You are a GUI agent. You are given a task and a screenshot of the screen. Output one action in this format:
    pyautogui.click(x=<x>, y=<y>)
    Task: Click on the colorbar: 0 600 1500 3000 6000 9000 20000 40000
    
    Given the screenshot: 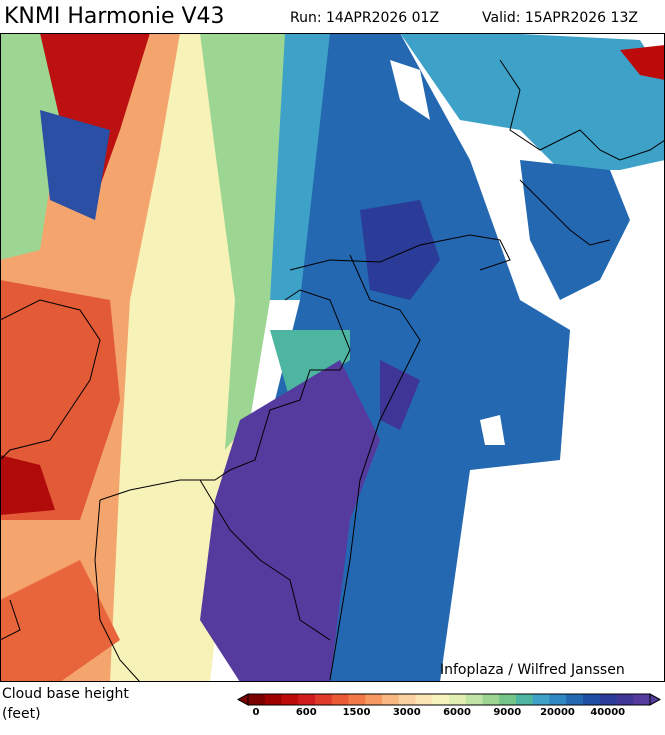 What is the action you would take?
    pyautogui.click(x=449, y=705)
    